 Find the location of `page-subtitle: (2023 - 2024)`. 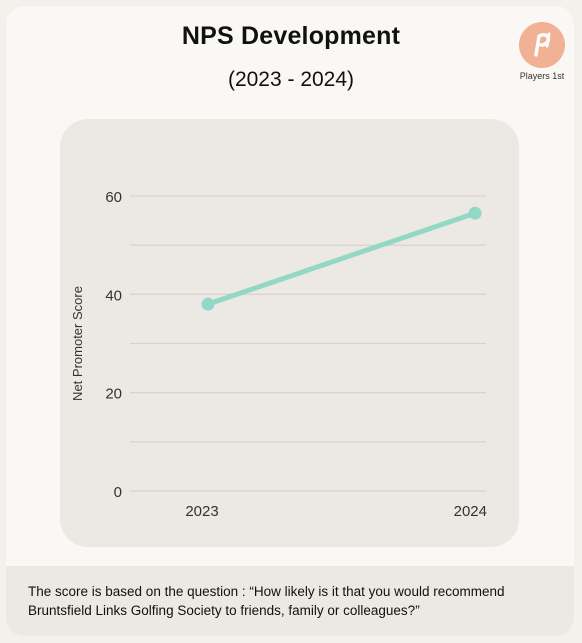

page-subtitle: (2023 - 2024) is located at coordinates (291, 79).